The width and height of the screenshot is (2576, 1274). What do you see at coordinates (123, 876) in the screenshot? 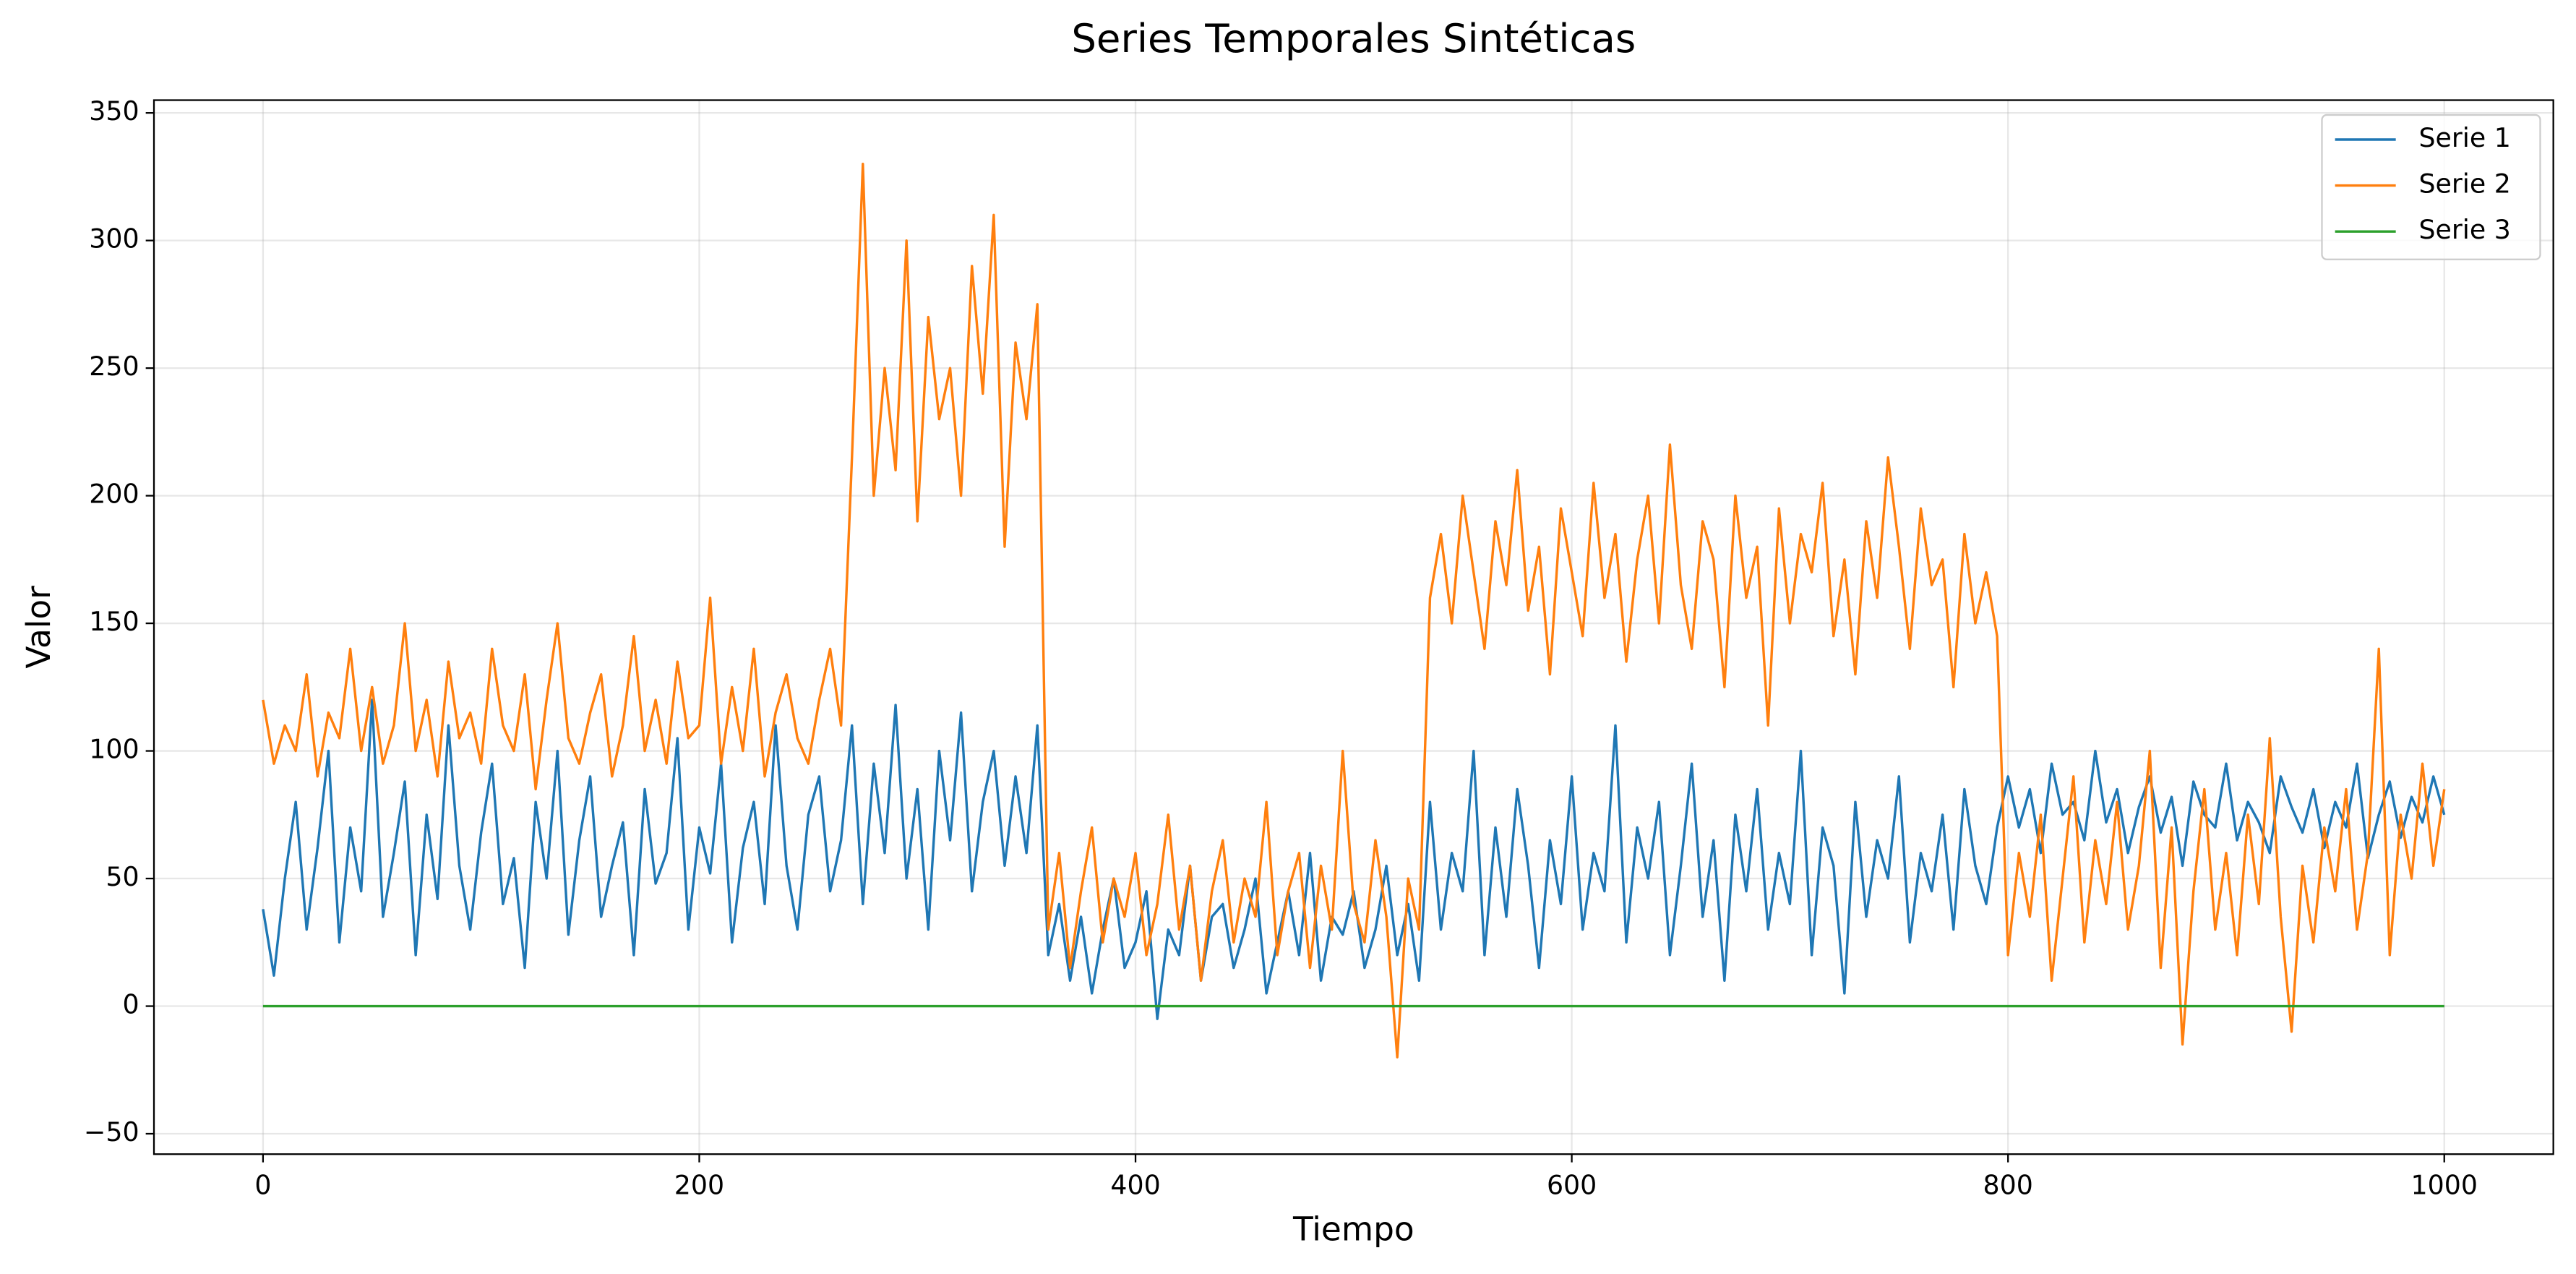
I see `y-tick-label: 50` at bounding box center [123, 876].